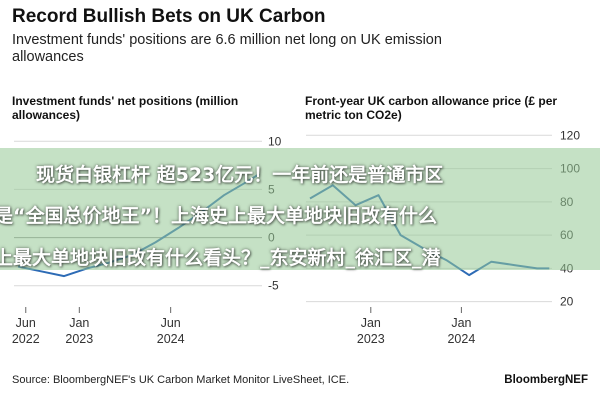 The width and height of the screenshot is (600, 400). I want to click on overlay-text-line-2: 是“全国总价地王”！上海史上最大单地块旧改有什么, so click(218, 216).